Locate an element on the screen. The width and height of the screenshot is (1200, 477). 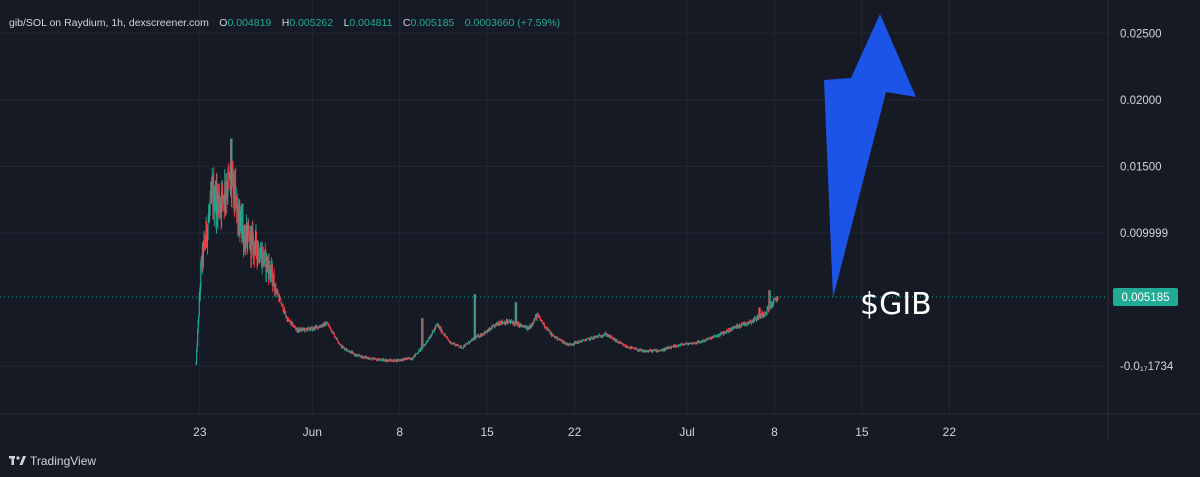
tradingview-logo: TradingView is located at coordinates (52, 461).